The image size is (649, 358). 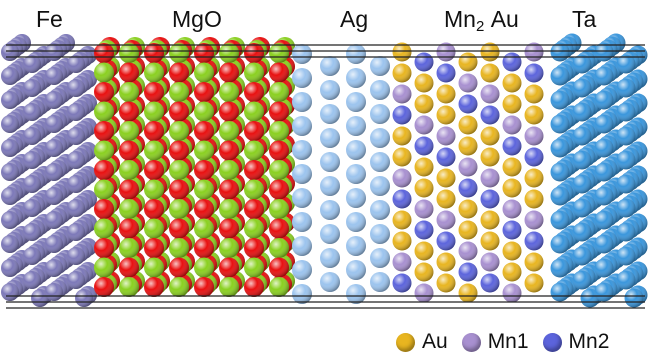 I want to click on legend-item-au: Au, so click(x=422, y=342).